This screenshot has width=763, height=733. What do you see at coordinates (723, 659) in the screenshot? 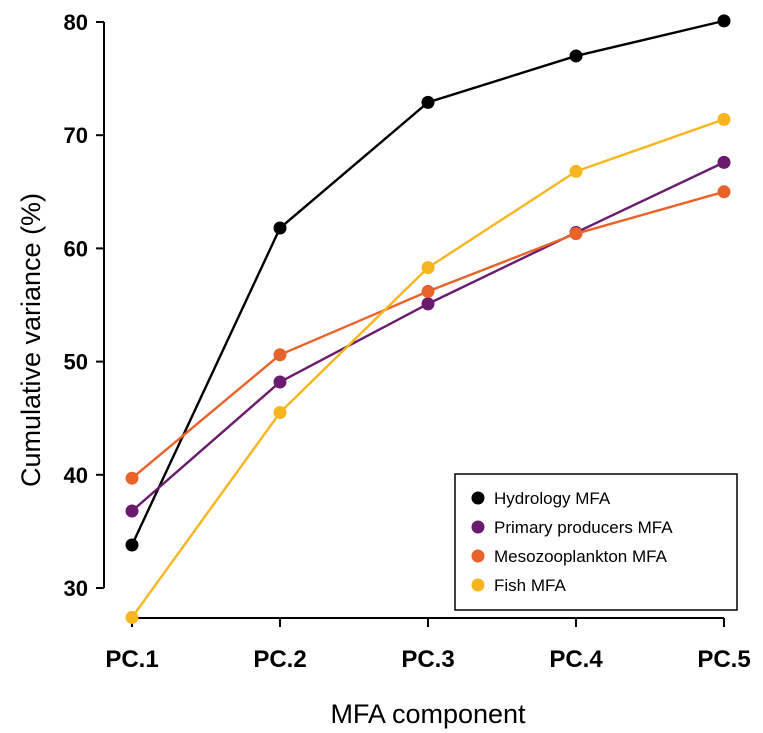
I see `x-tick-label: PC.5` at bounding box center [723, 659].